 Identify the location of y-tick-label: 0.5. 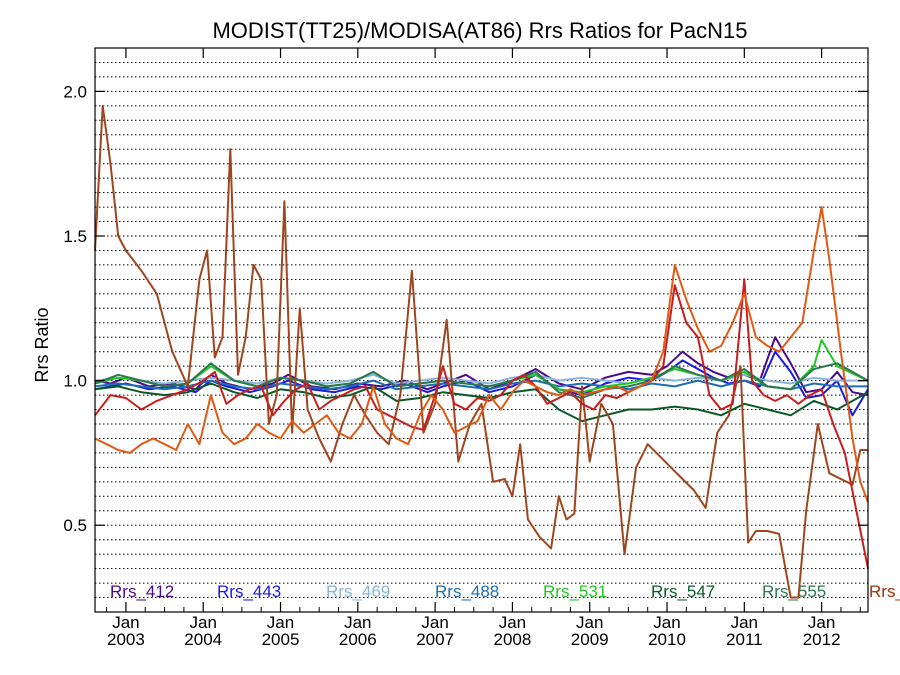
(75, 525).